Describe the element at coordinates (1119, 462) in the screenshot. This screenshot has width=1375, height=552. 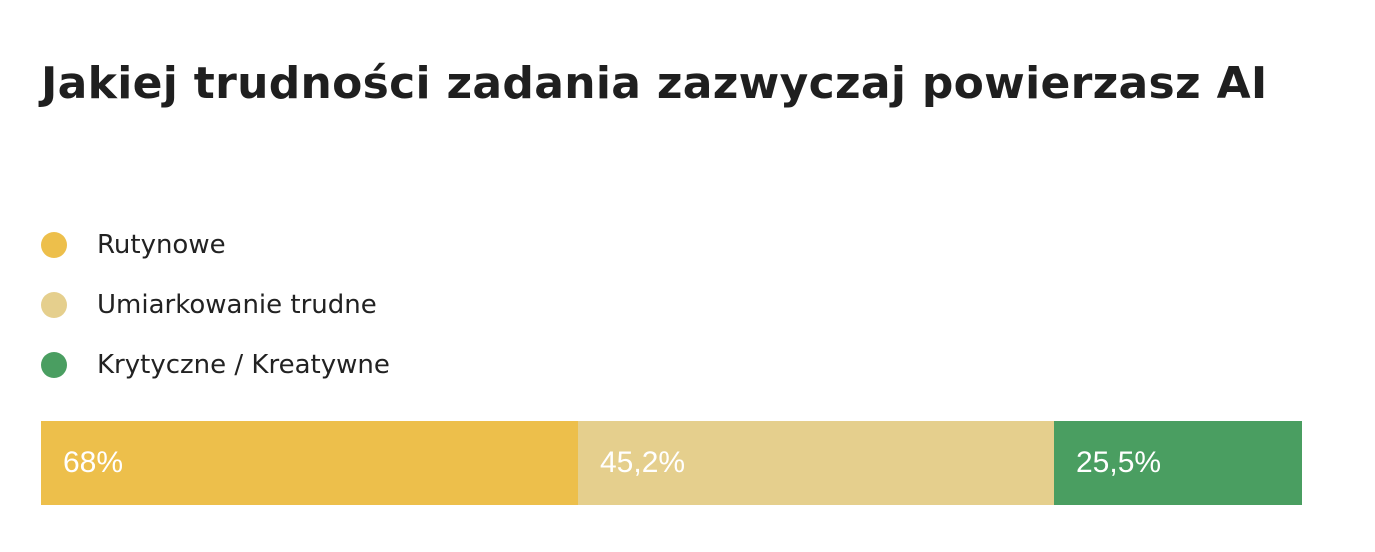
I see `data-label: 25,5%` at that location.